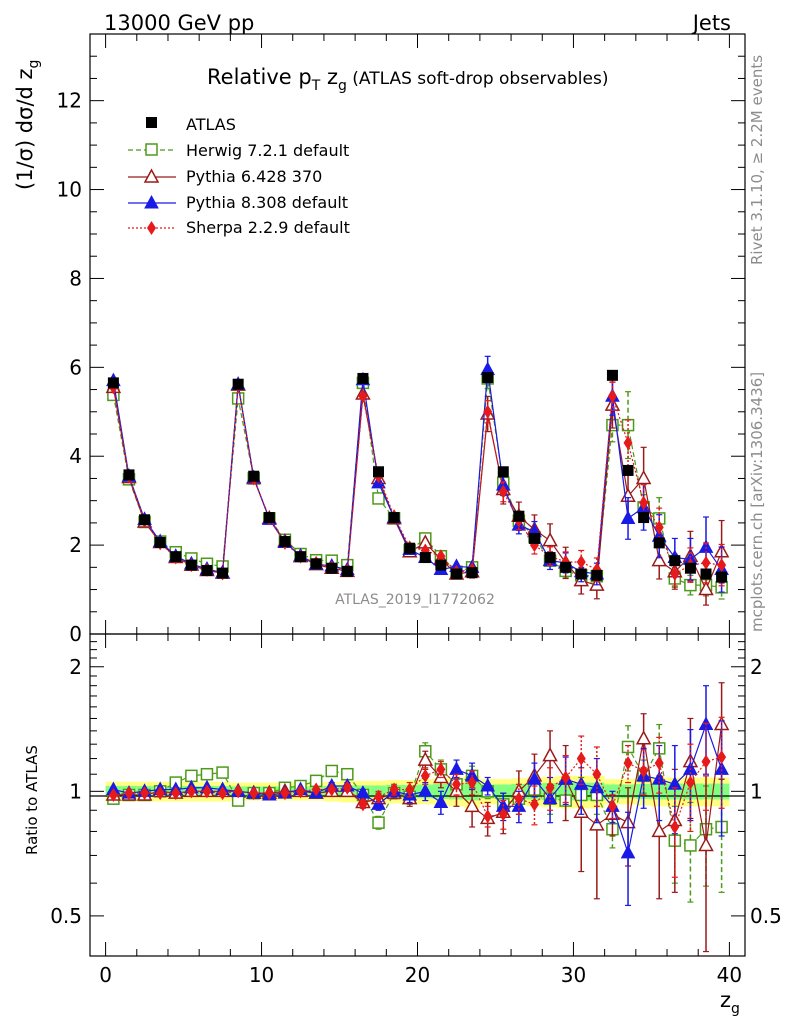  I want to click on legend-entry-pythia8: Pythia 8.308 default, so click(238, 202).